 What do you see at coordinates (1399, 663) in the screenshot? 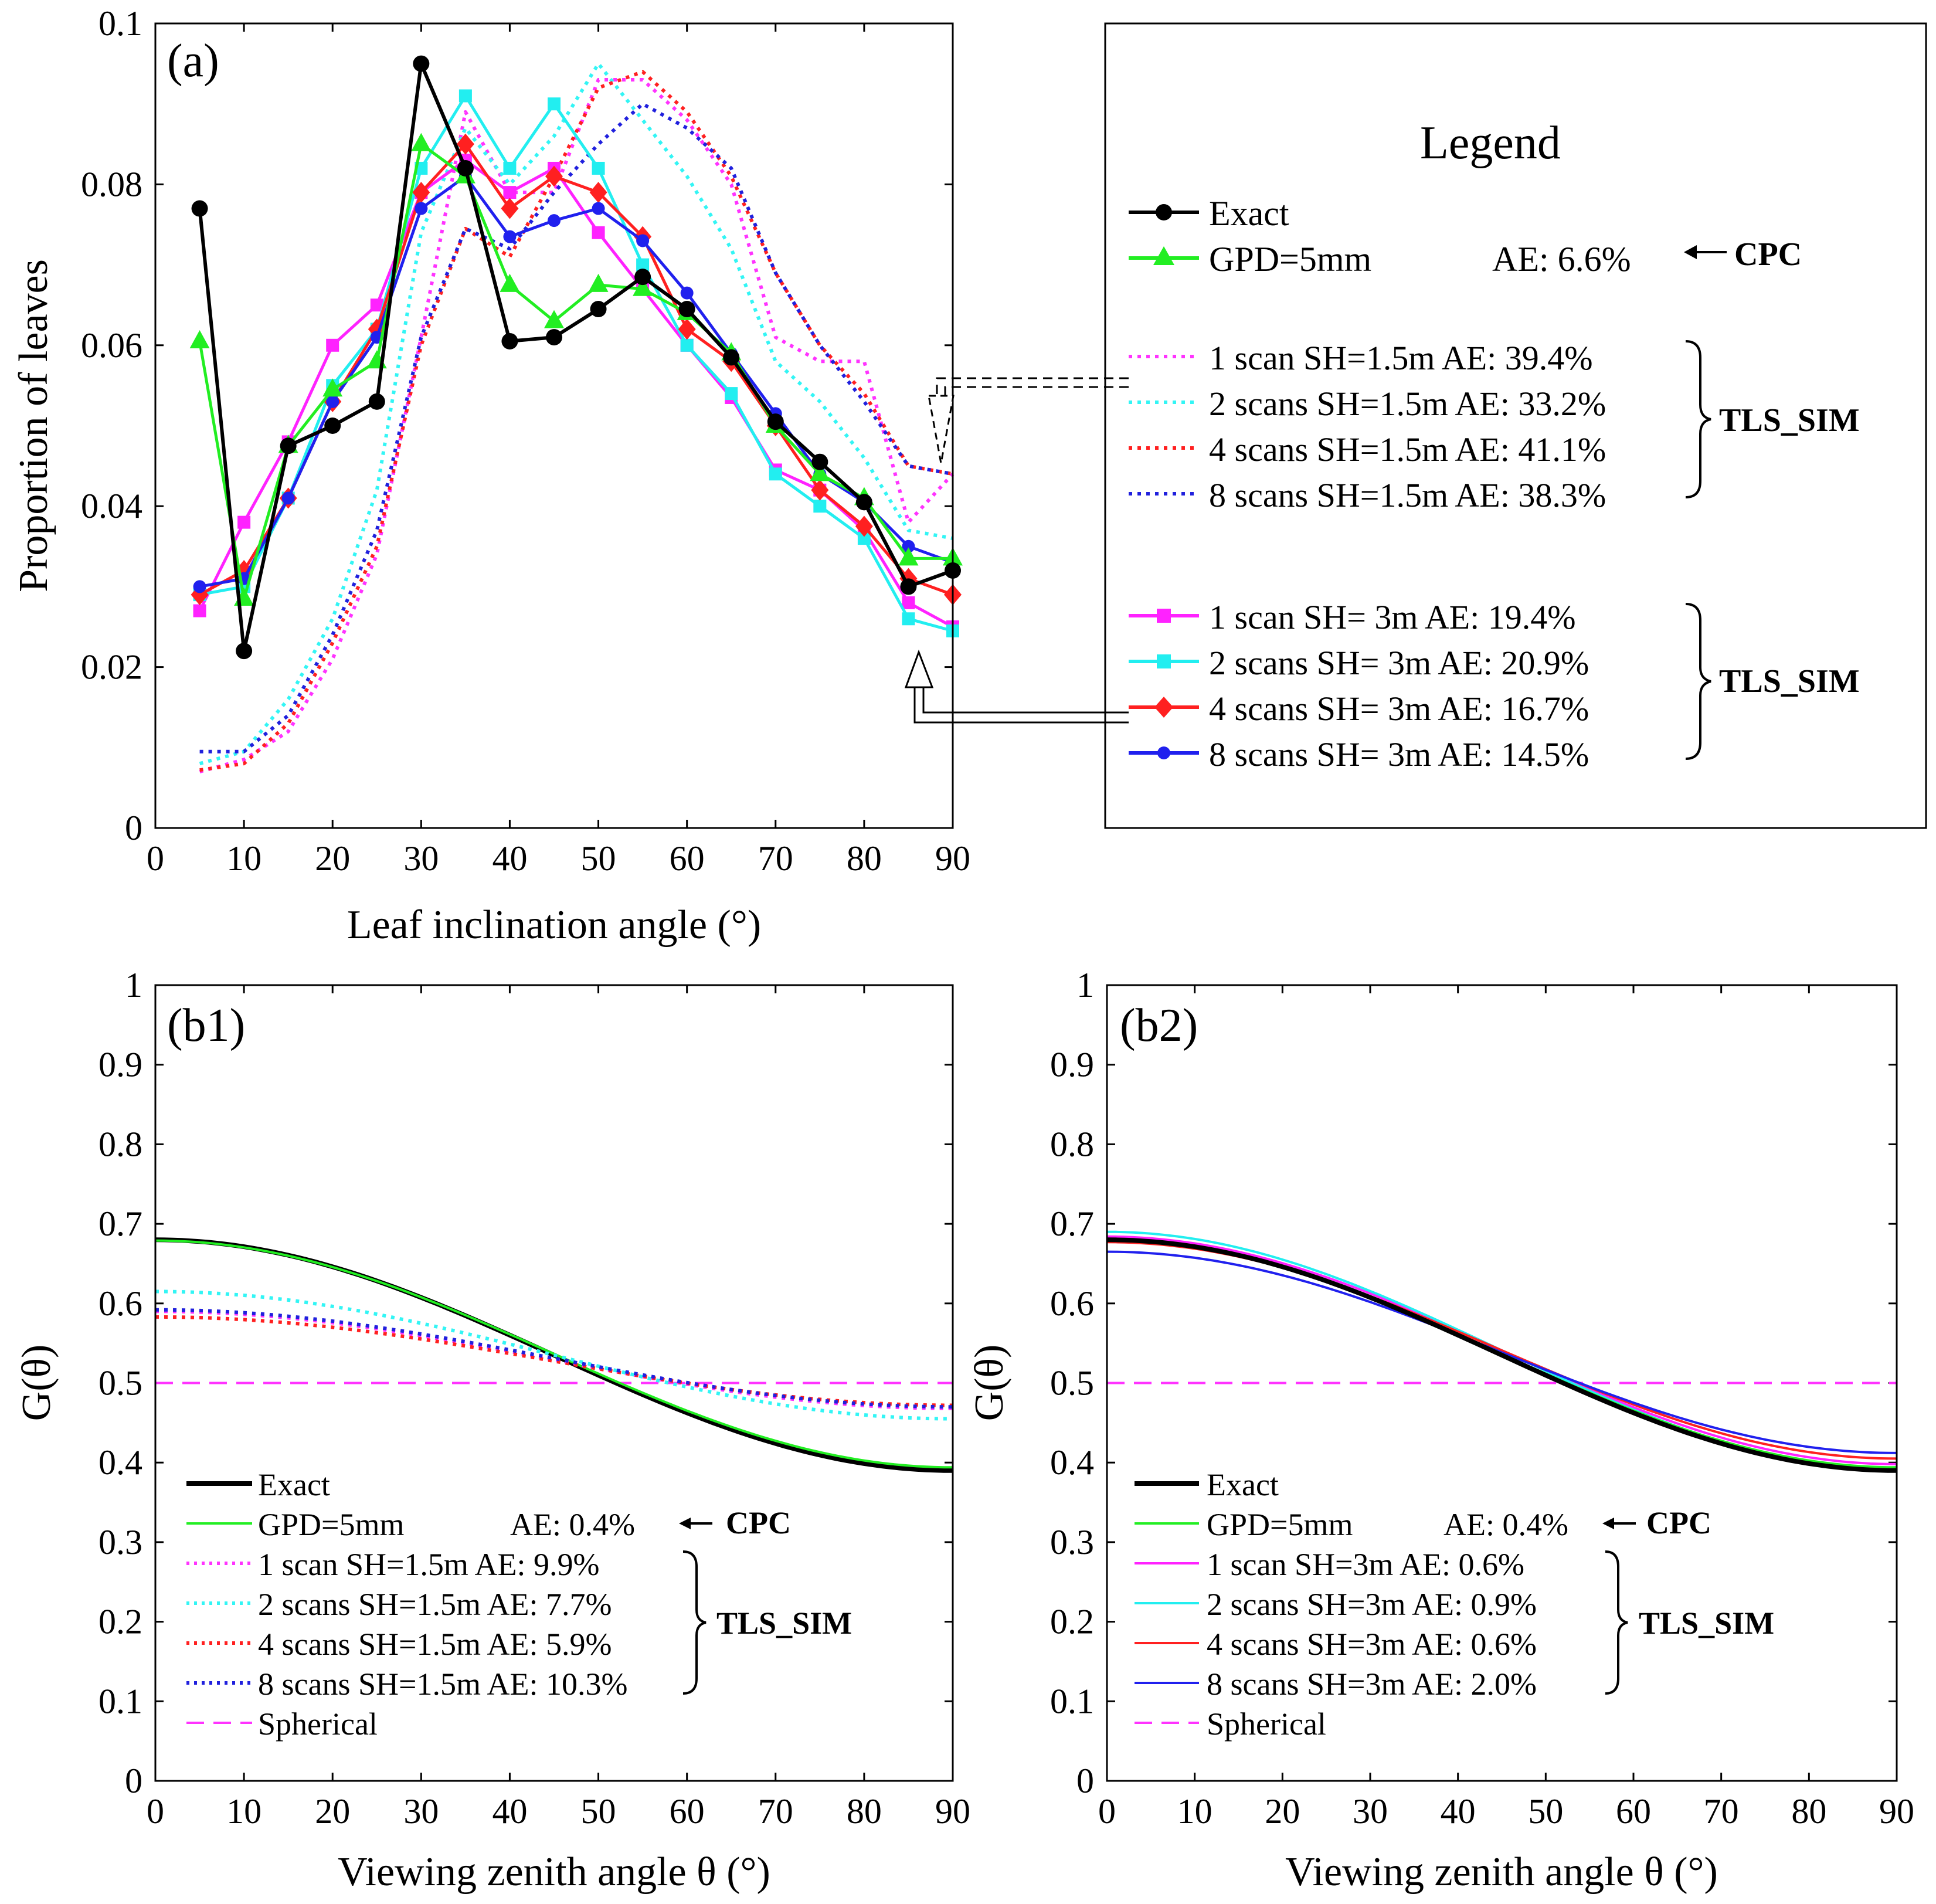
I see `legend-label-2scans-3m: 2 scans SH= 3m AE: 20.9%` at bounding box center [1399, 663].